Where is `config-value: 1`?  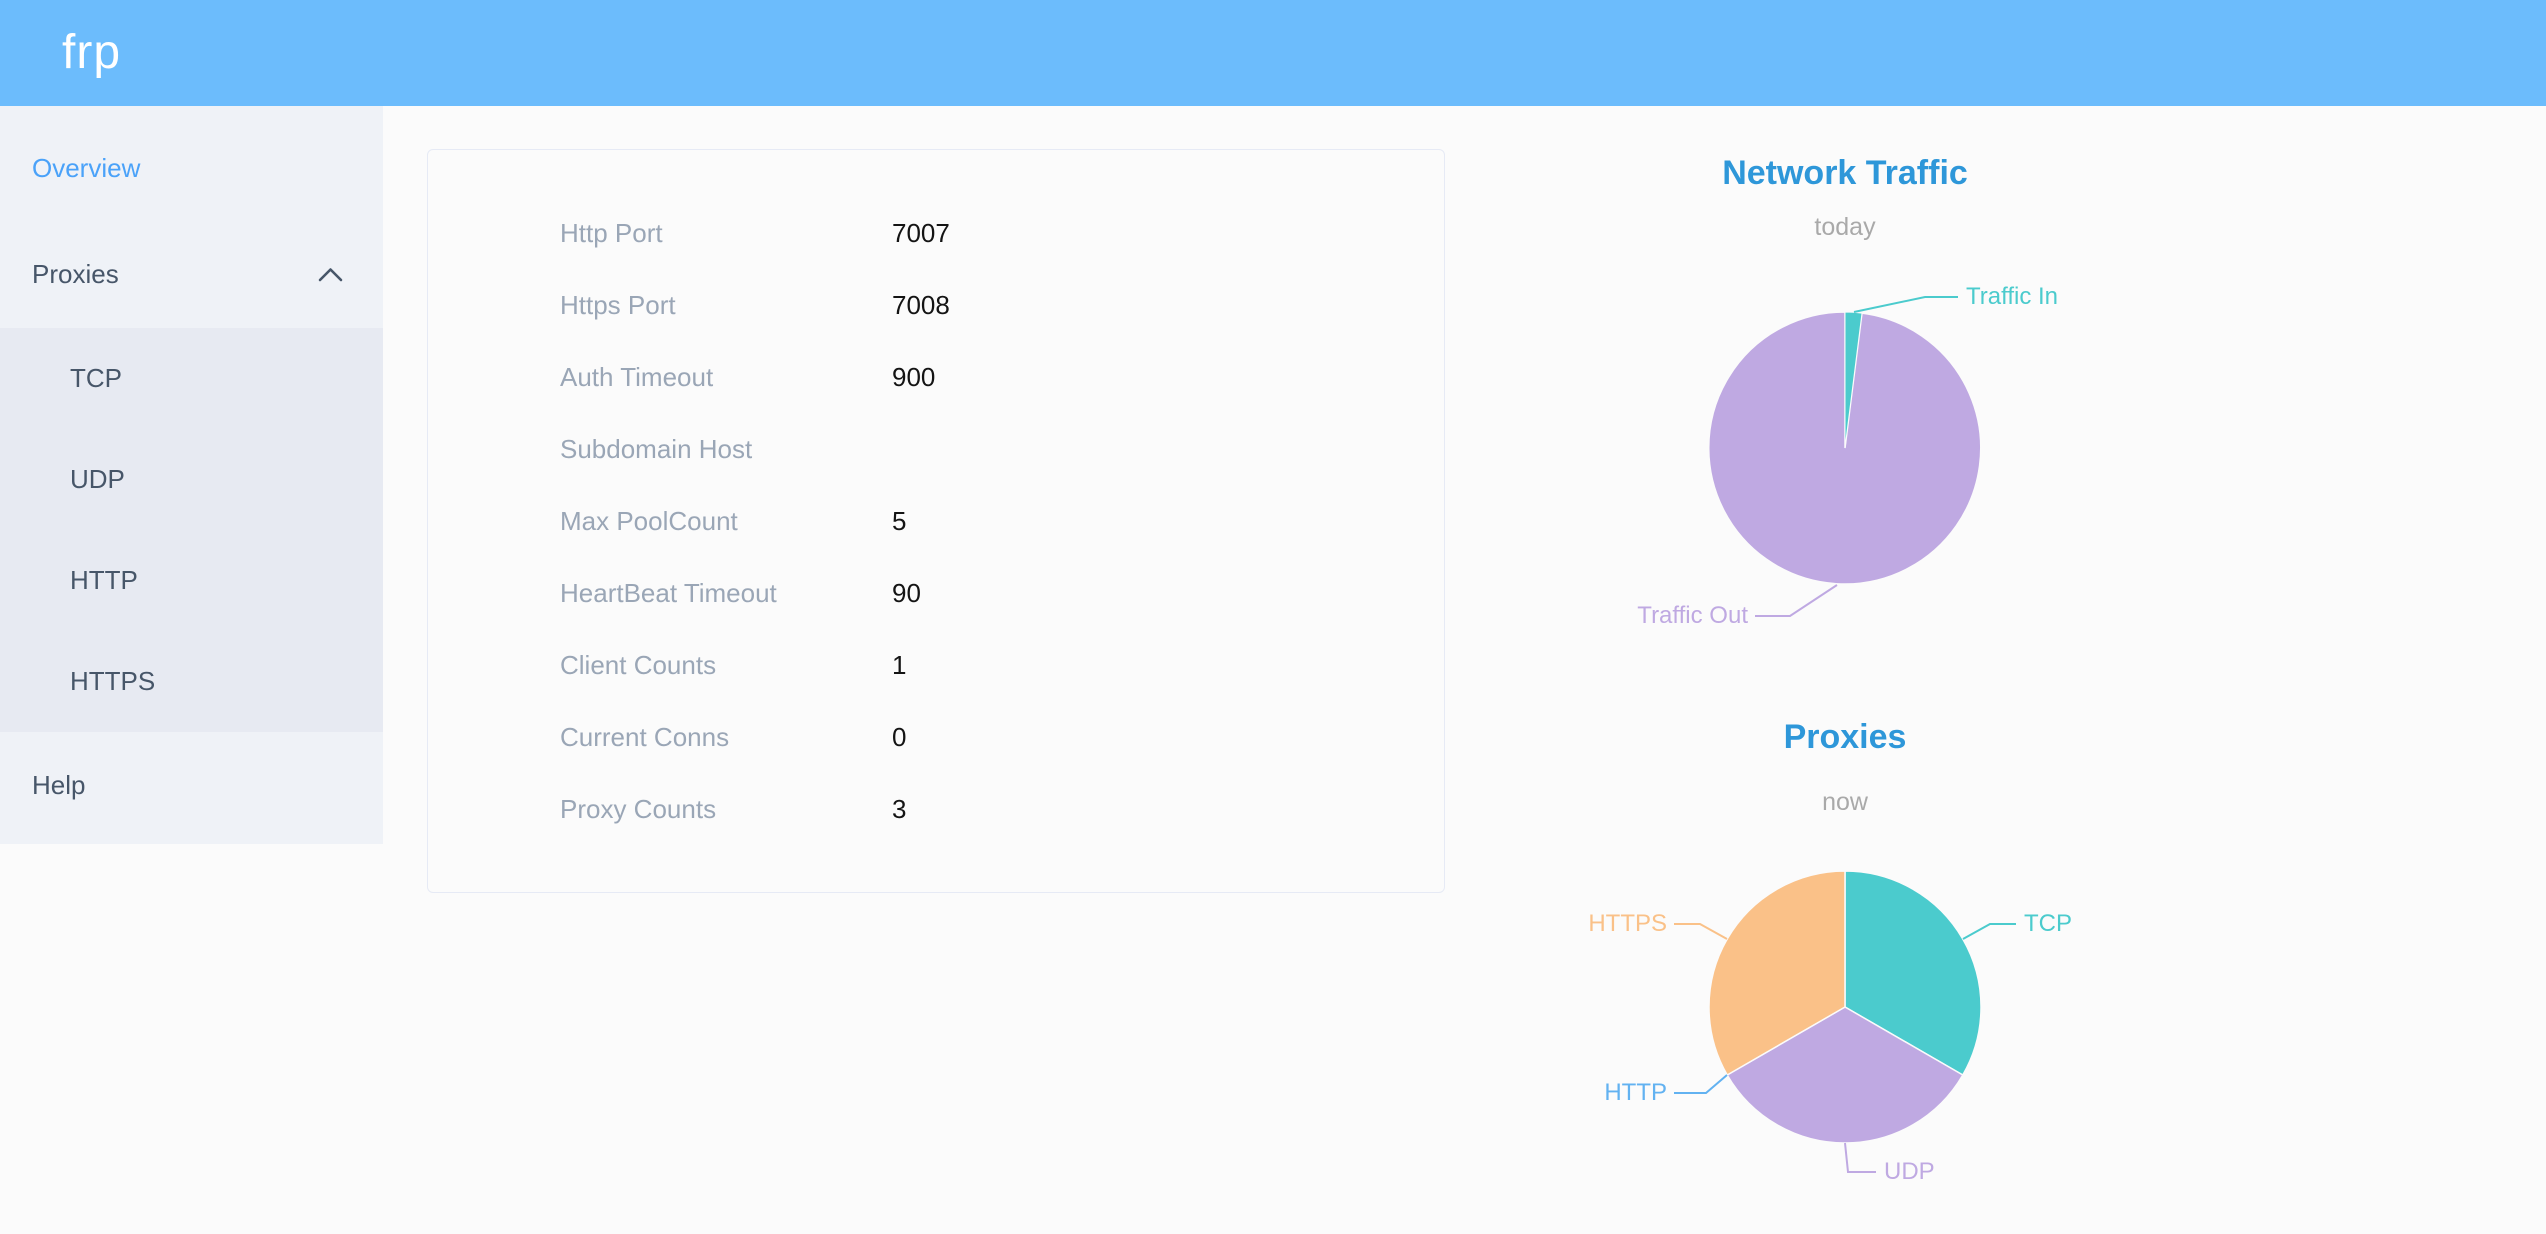
config-value: 1 is located at coordinates (899, 664).